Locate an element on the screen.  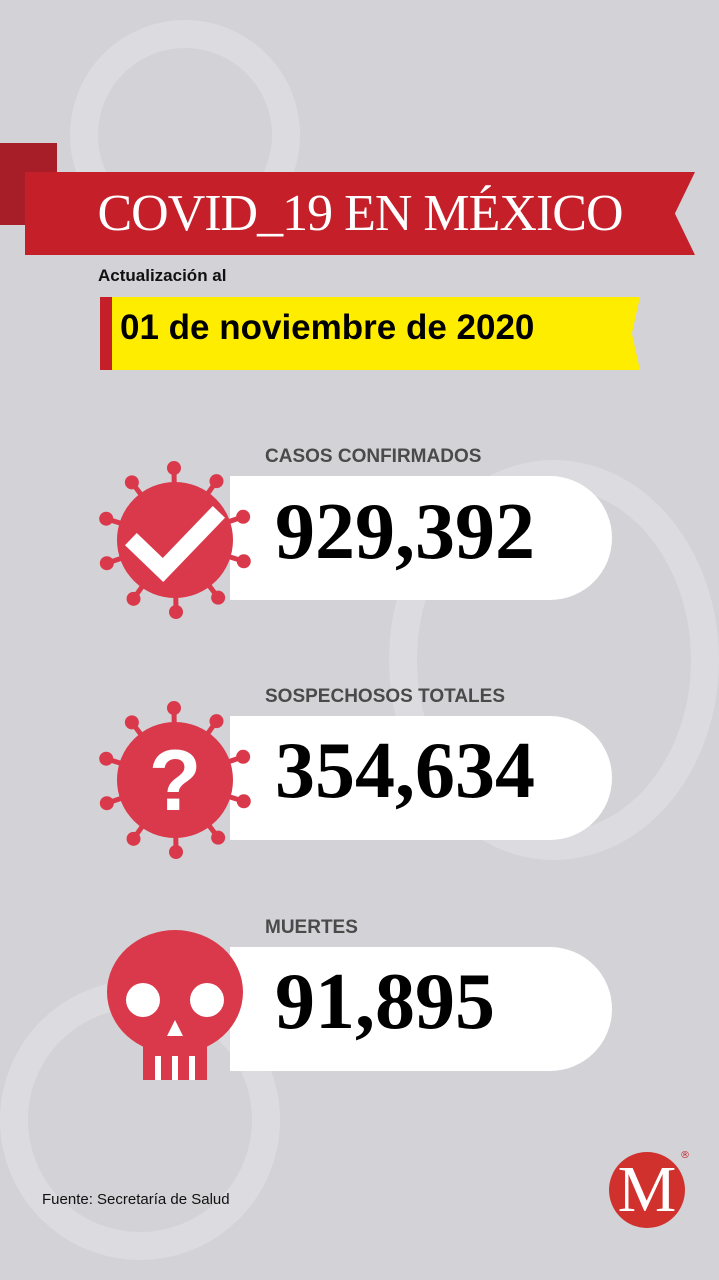
stat-value-deaths: 91,895 is located at coordinates (385, 1002).